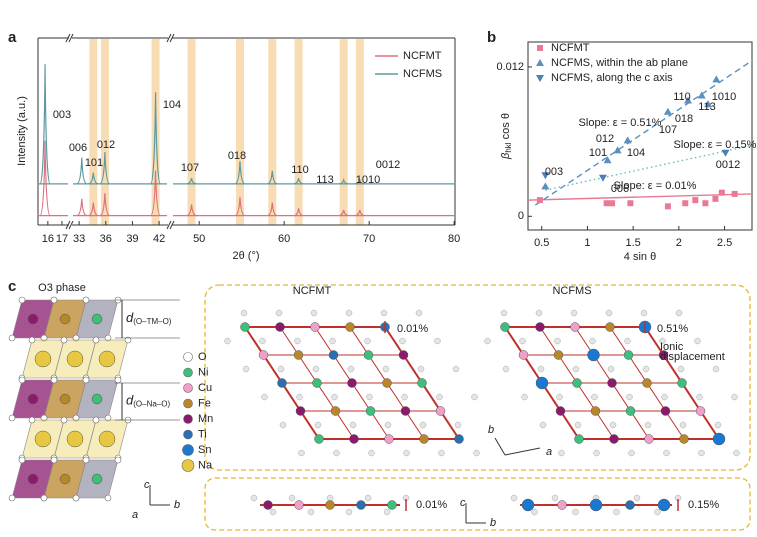  What do you see at coordinates (541, 243) in the screenshot?
I see `x-tick-label: 0.5` at bounding box center [541, 243].